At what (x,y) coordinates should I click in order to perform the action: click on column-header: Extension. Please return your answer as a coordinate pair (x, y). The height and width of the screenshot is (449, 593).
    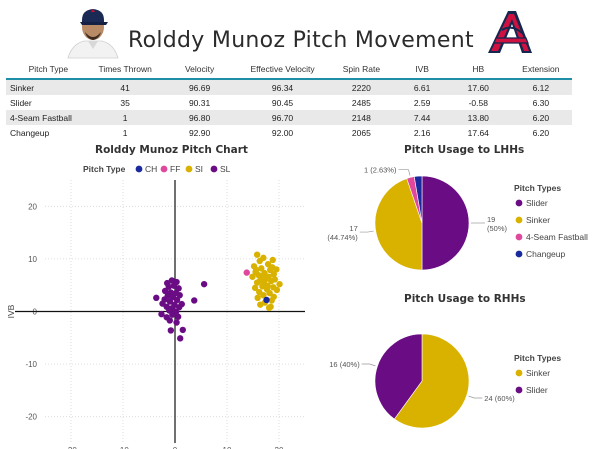
    Looking at the image, I should click on (540, 70).